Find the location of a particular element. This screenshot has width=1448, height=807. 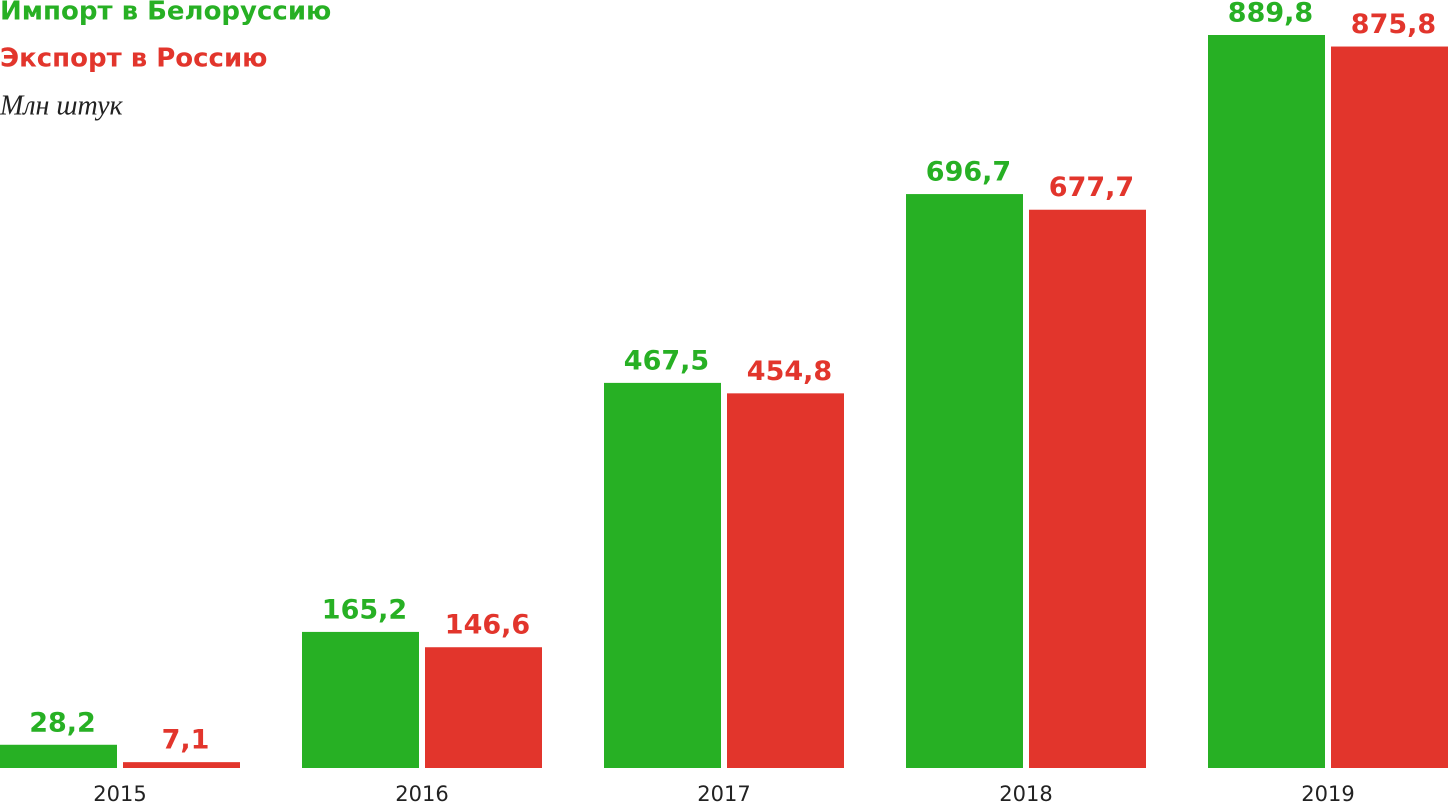

value-label: 677,7 is located at coordinates (1091, 187).